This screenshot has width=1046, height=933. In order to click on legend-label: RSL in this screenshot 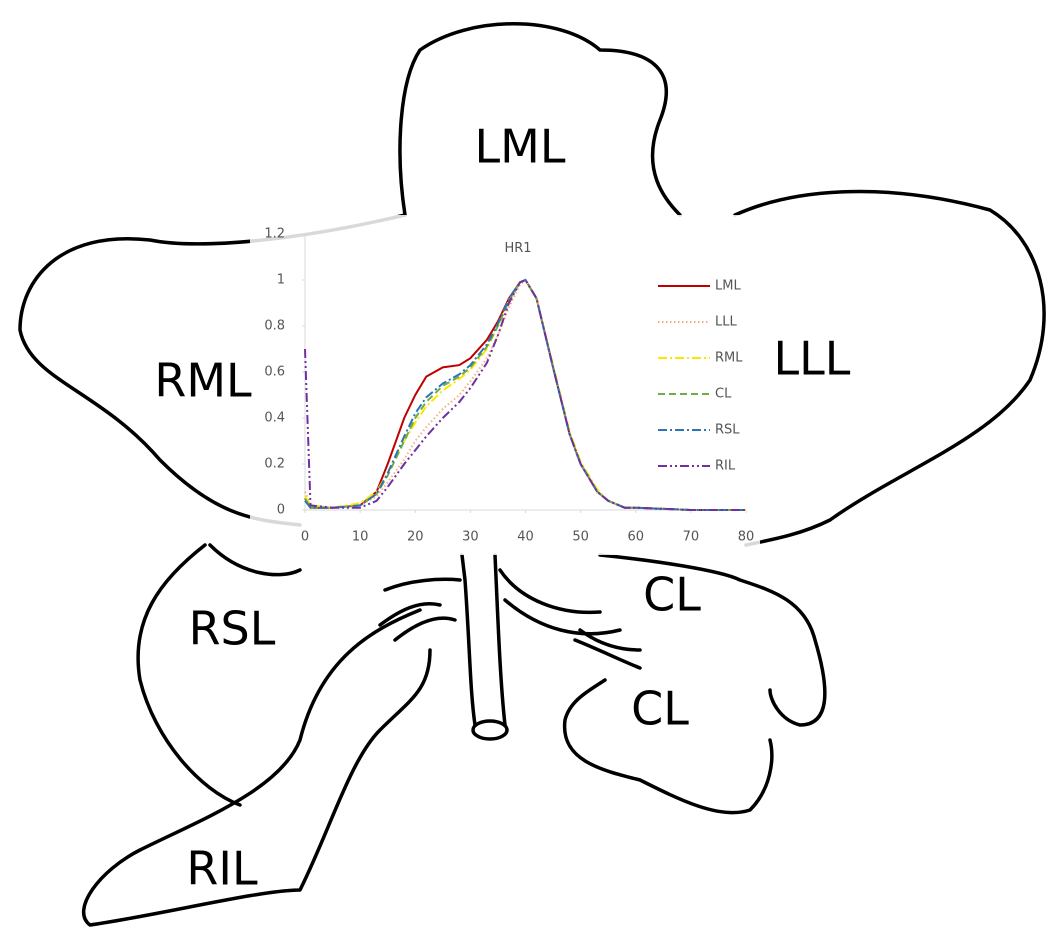, I will do `click(727, 430)`.